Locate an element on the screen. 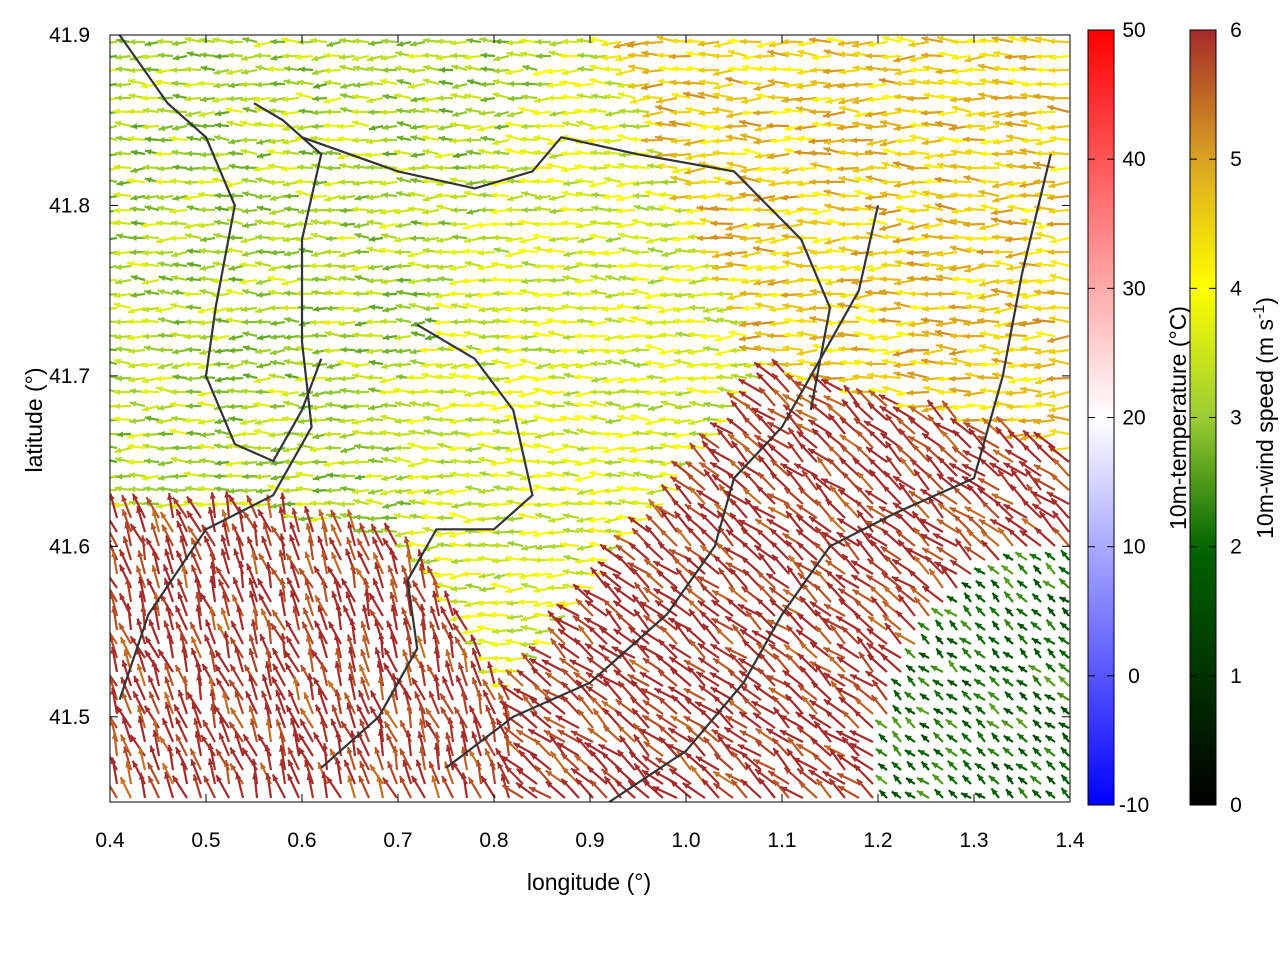 The image size is (1280, 960). x-tick-label: 1.2 is located at coordinates (877, 840).